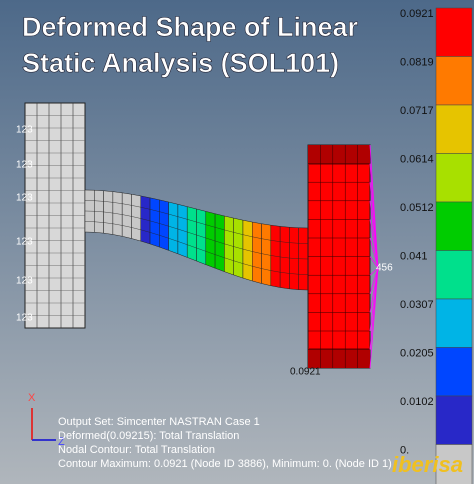 The height and width of the screenshot is (484, 474). What do you see at coordinates (180, 63) in the screenshot?
I see `title-line: Static Analysis (SOL101)` at bounding box center [180, 63].